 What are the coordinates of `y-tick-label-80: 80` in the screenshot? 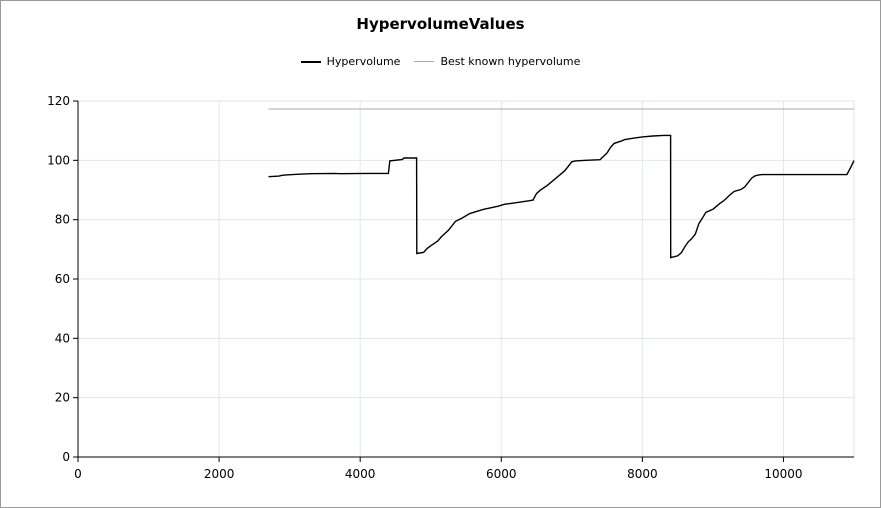 It's located at (62, 220).